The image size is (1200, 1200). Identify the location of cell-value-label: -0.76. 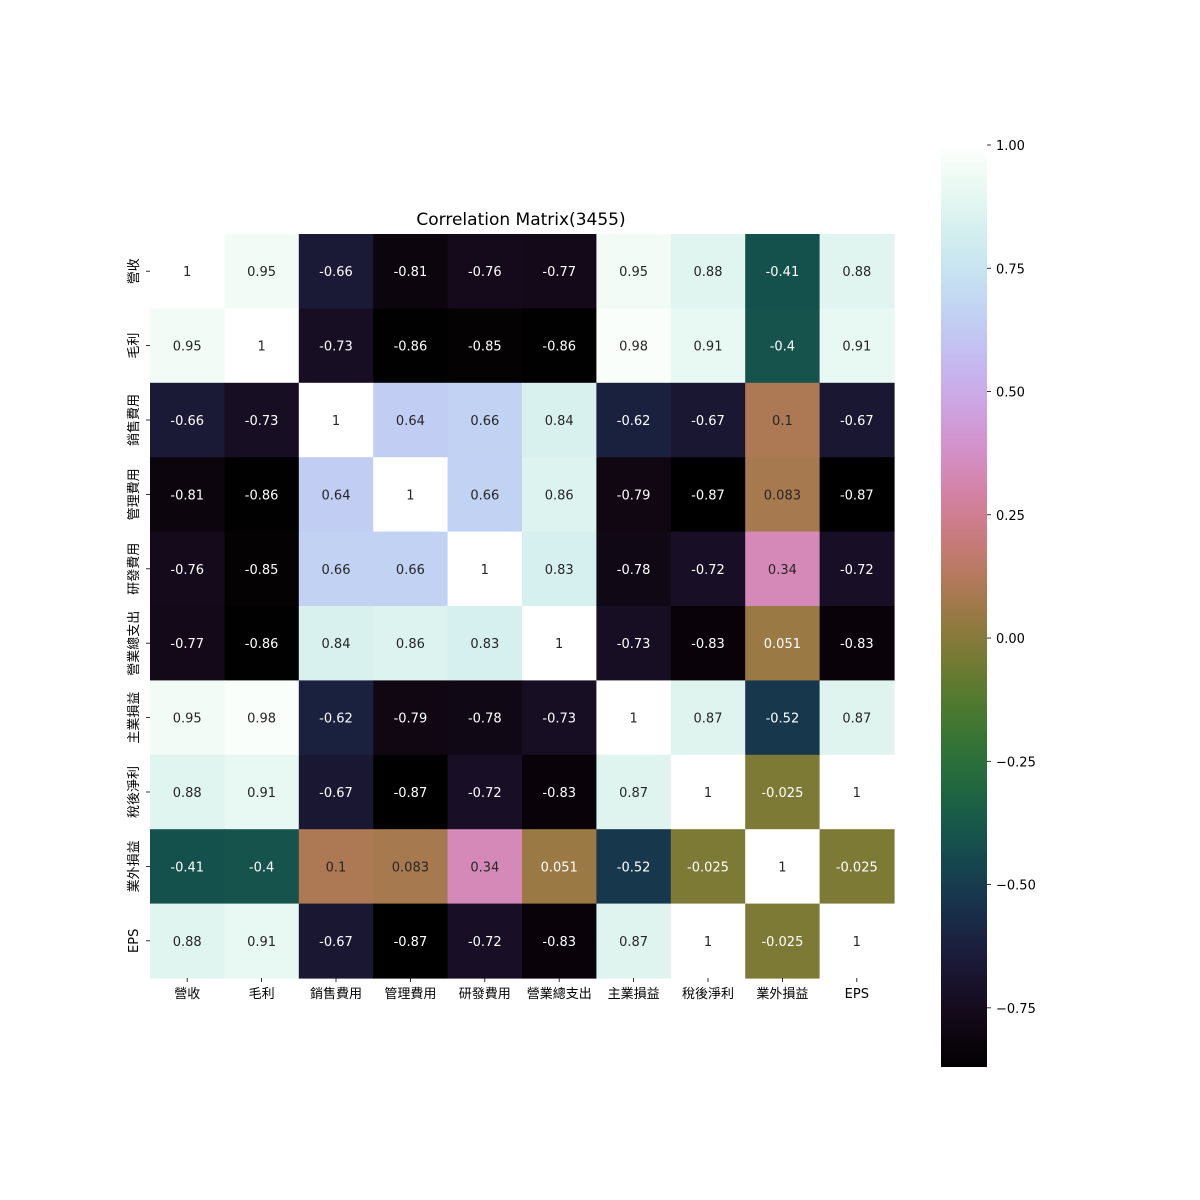
(485, 272).